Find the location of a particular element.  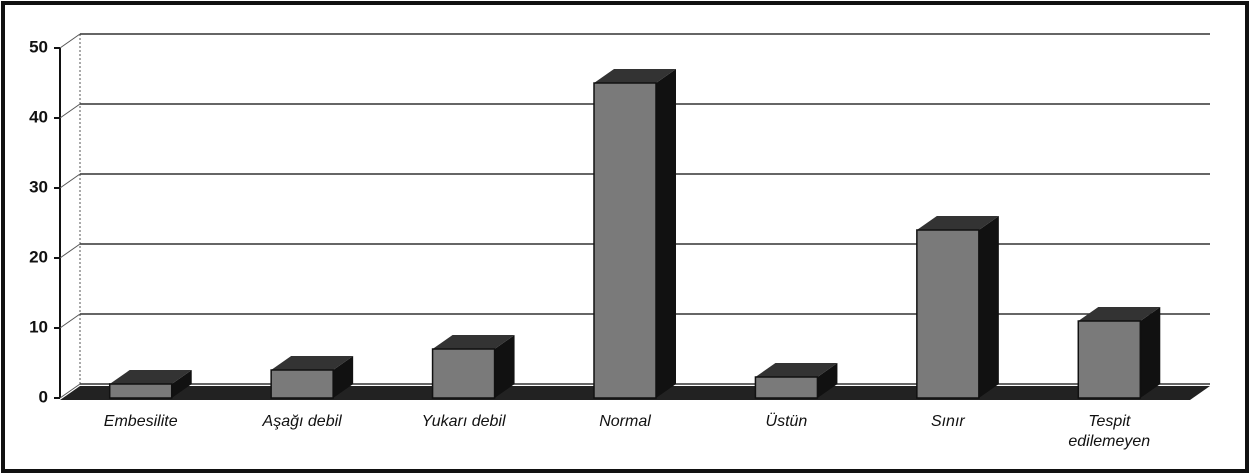

x-tick-label: Tespit edilemeyen is located at coordinates (1109, 431).